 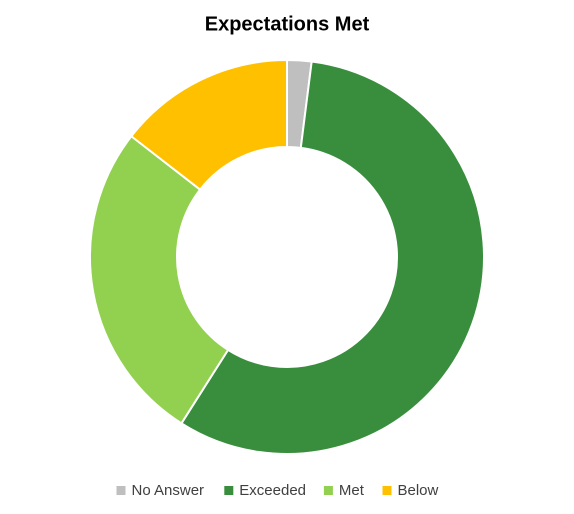 I want to click on legend-label: No Answer, so click(x=168, y=490).